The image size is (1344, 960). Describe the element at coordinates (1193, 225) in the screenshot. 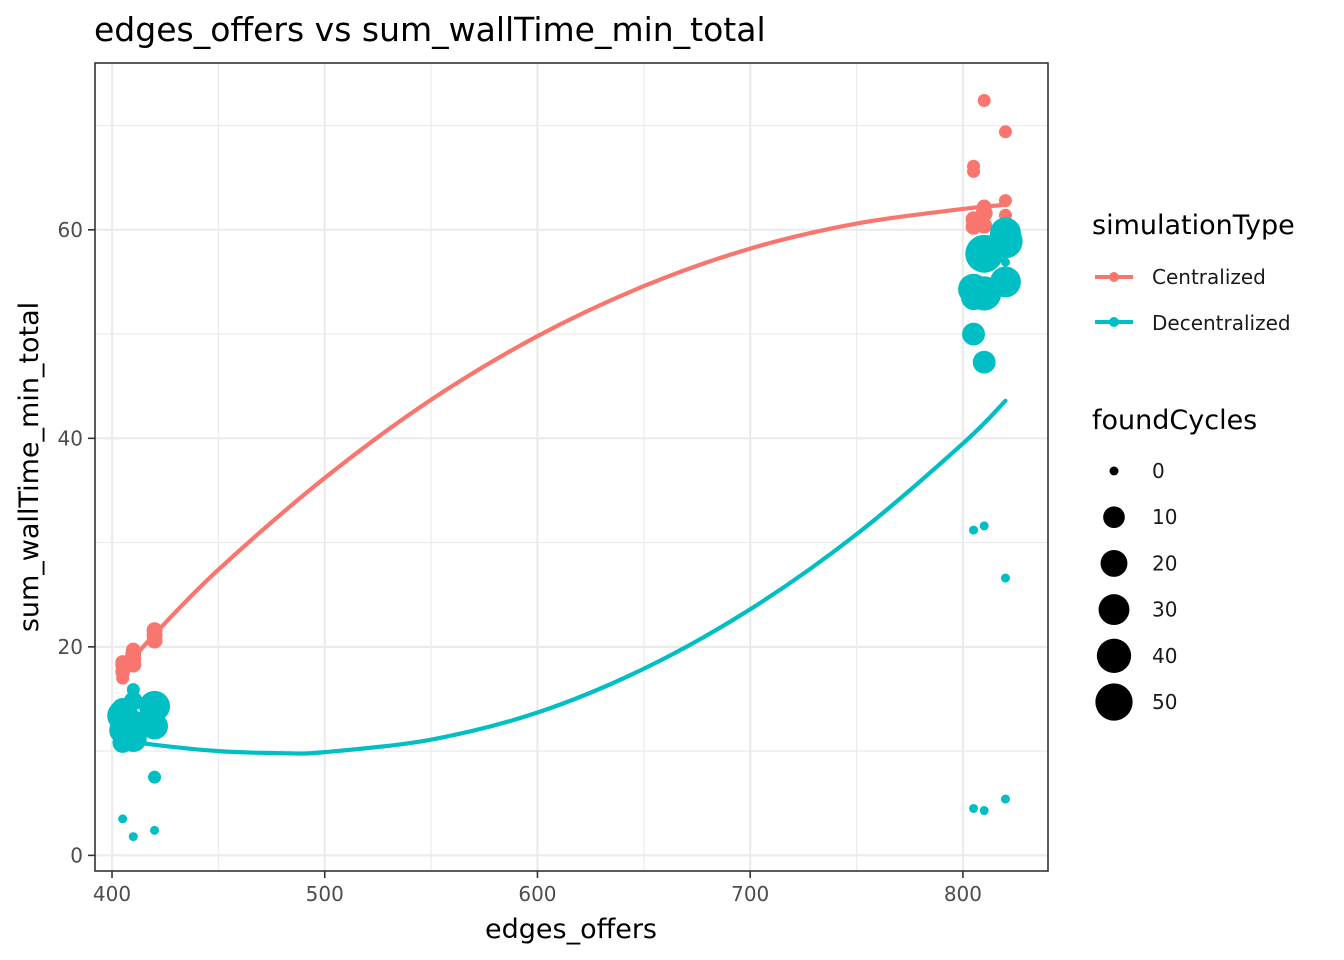

I see `legend-color-title: simulationType` at that location.